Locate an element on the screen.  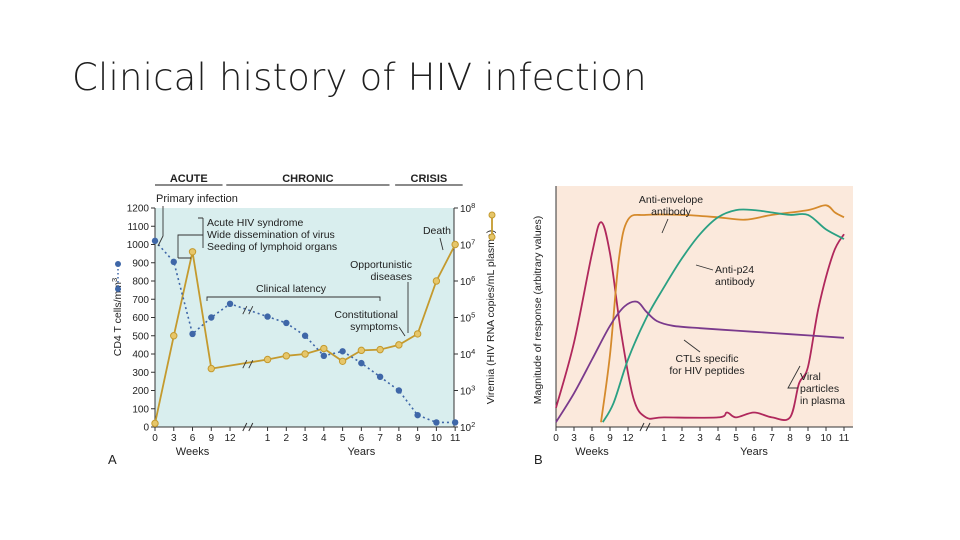
annotation-constitutional-1: symptoms is located at coordinates (374, 327).